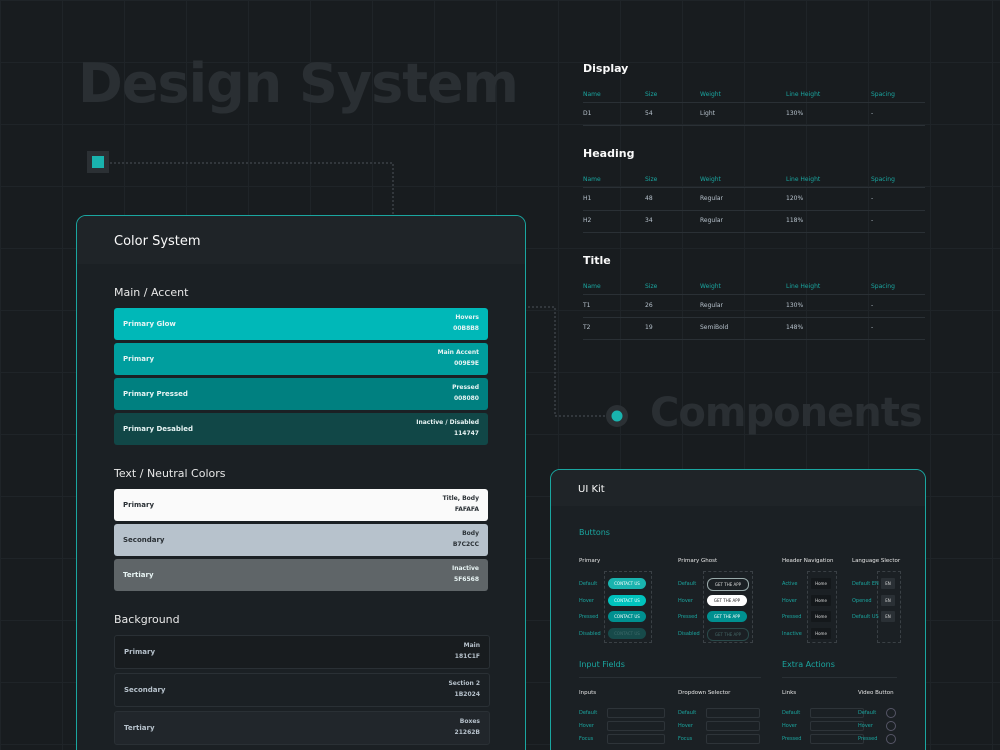  I want to click on color-swatch: Tertiary Inactive 5F6568, so click(301, 575).